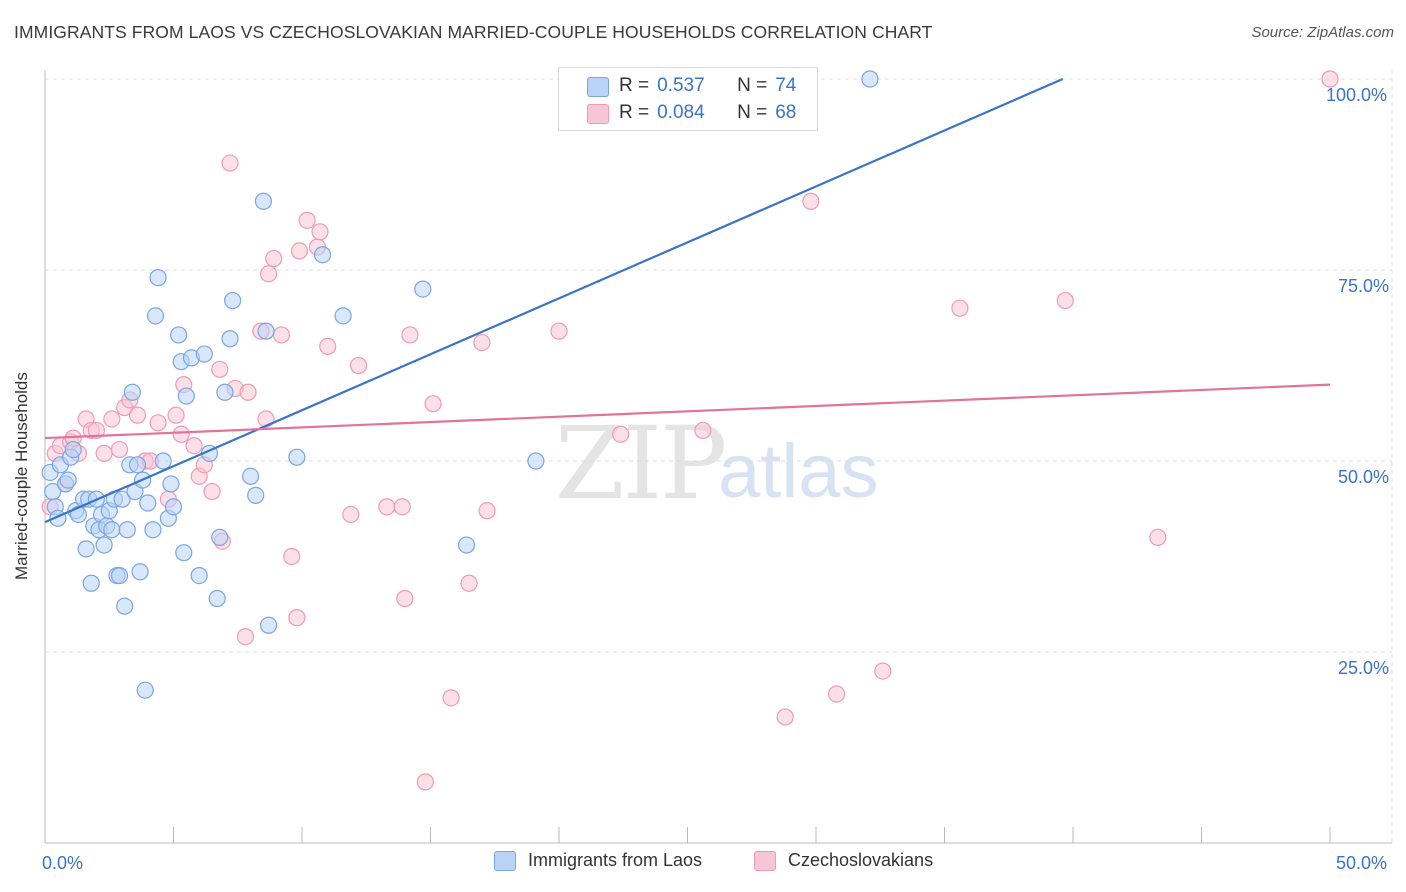 The height and width of the screenshot is (892, 1406). I want to click on legend-row-laos: R = 0.537 N = 74, so click(707, 86).